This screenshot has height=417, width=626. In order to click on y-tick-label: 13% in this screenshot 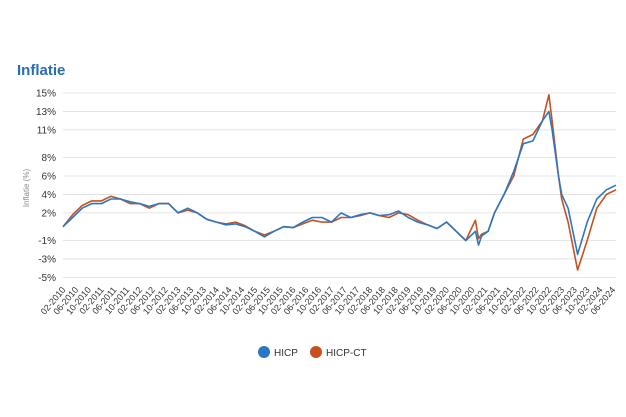, I will do `click(46, 112)`.